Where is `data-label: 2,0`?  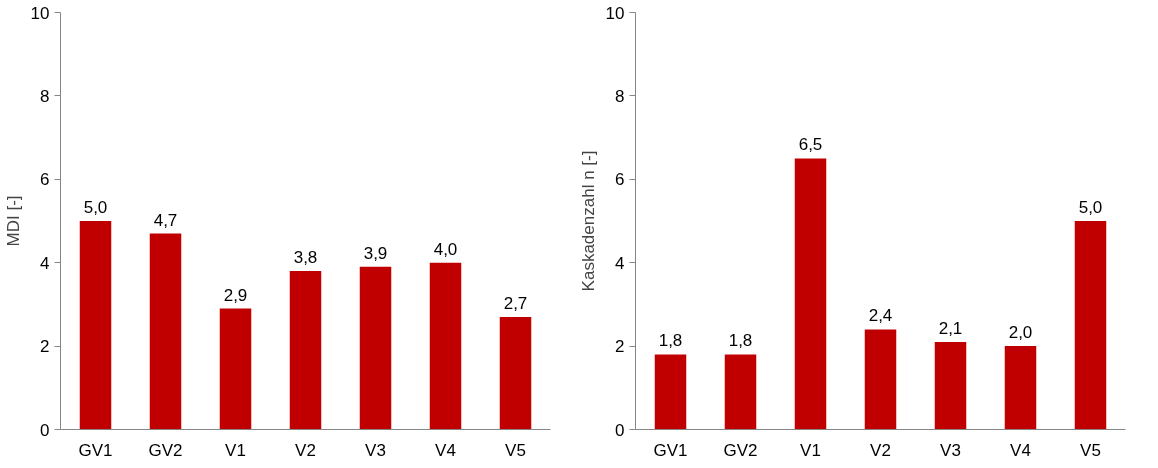 data-label: 2,0 is located at coordinates (1020, 333).